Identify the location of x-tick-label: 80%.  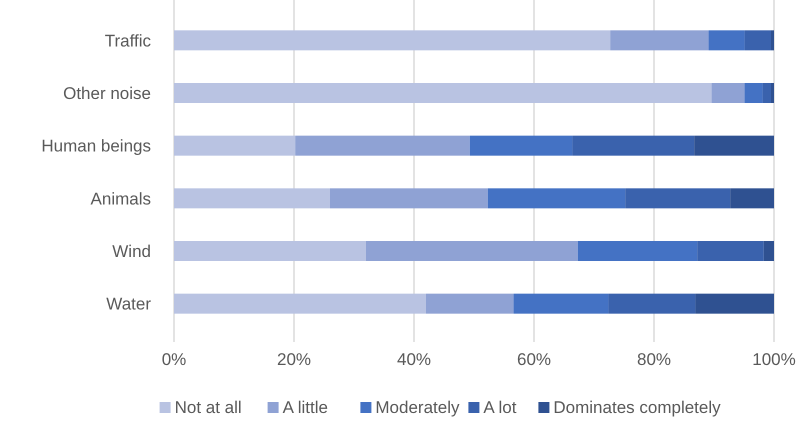
(654, 359).